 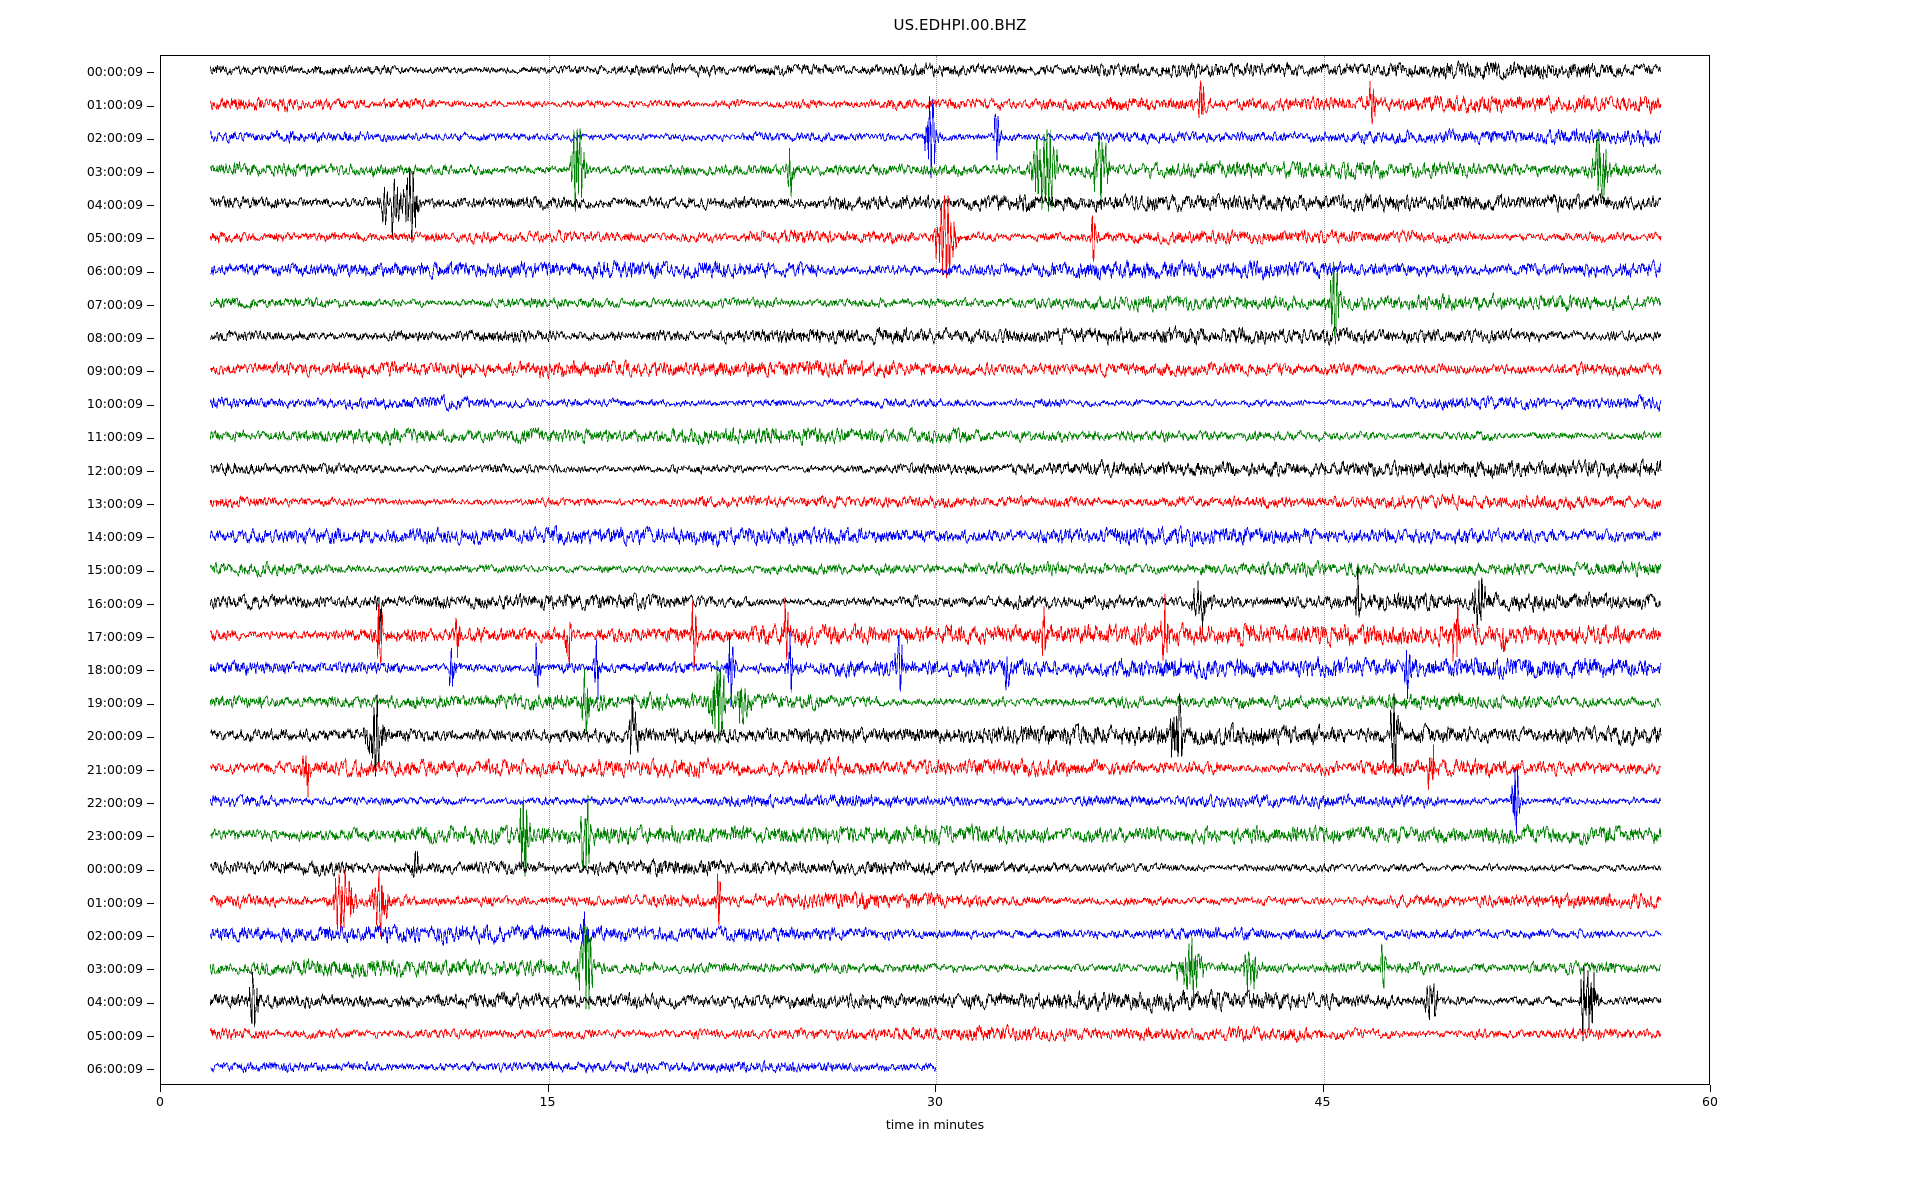 What do you see at coordinates (114, 105) in the screenshot?
I see `y-tick-label: 01:00:09` at bounding box center [114, 105].